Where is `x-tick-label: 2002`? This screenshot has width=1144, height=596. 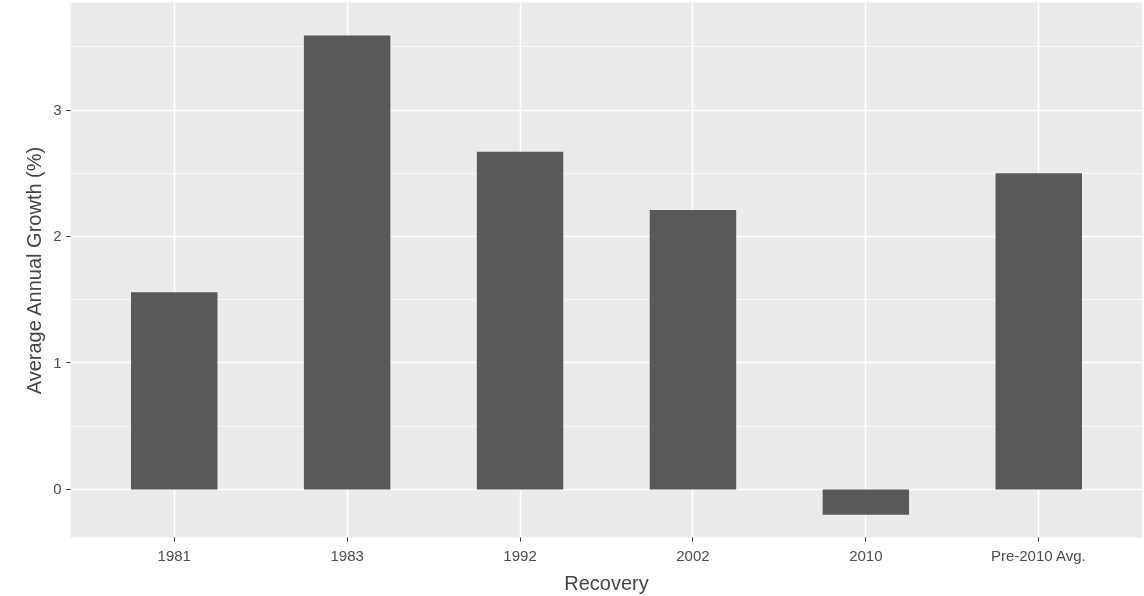
x-tick-label: 2002 is located at coordinates (693, 555).